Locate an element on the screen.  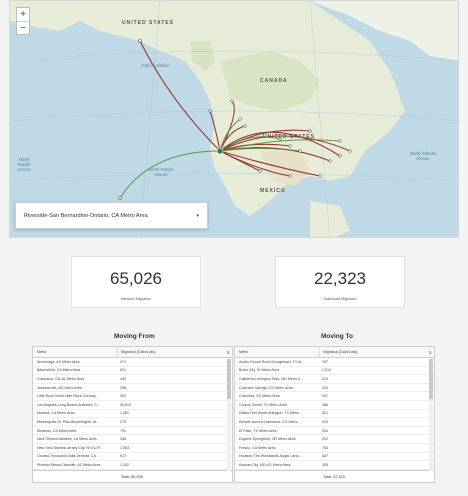
label-united-states-top: UNITED STATES is located at coordinates (148, 23).